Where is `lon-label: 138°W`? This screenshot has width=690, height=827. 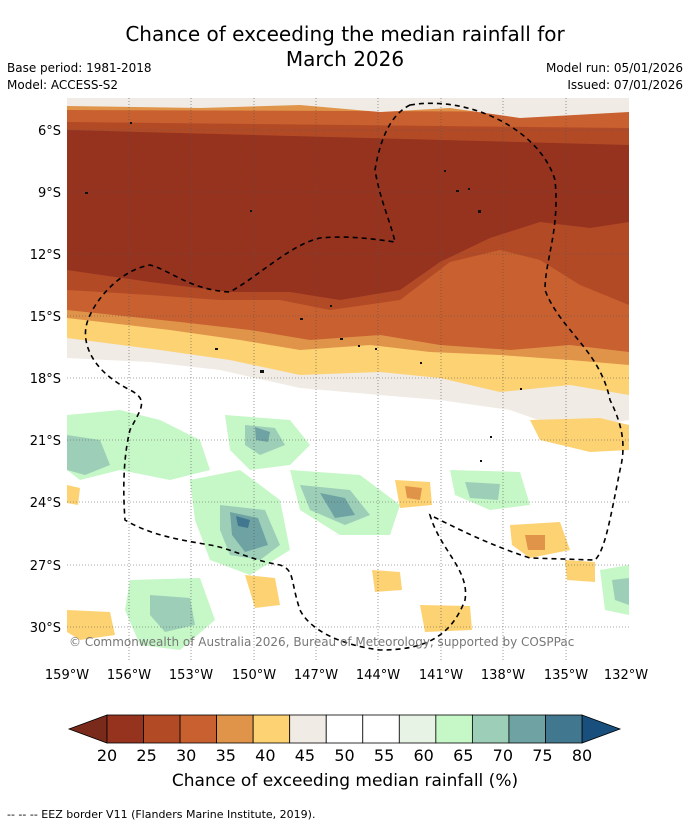
lon-label: 138°W is located at coordinates (503, 675).